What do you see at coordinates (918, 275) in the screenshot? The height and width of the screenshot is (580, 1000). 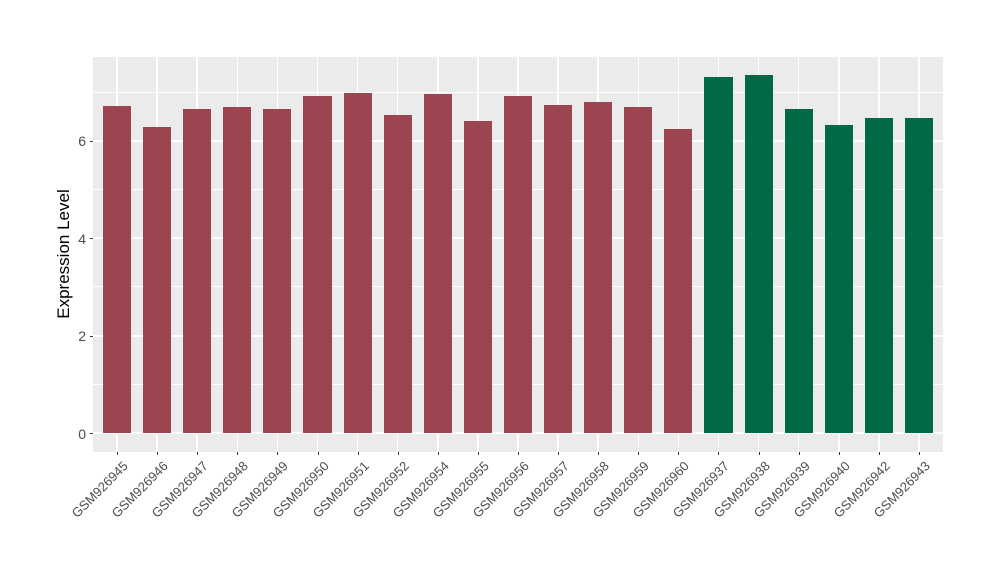 I see `bar-GSM926943` at bounding box center [918, 275].